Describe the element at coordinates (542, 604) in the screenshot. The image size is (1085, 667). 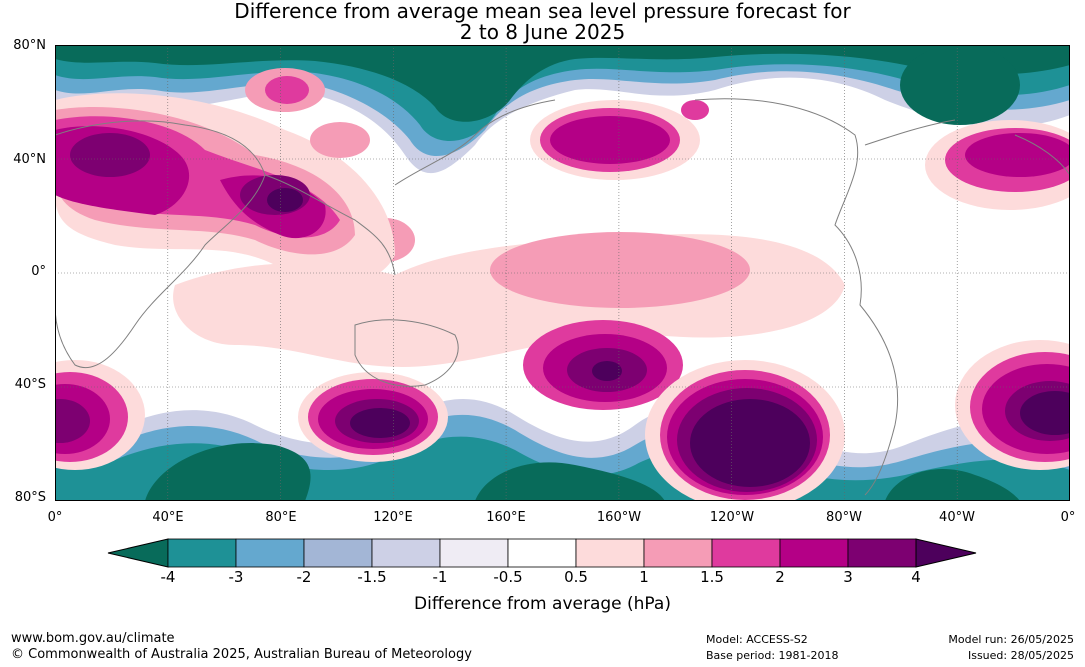
I see `colorbar-title: Difference from average (hPa)` at that location.